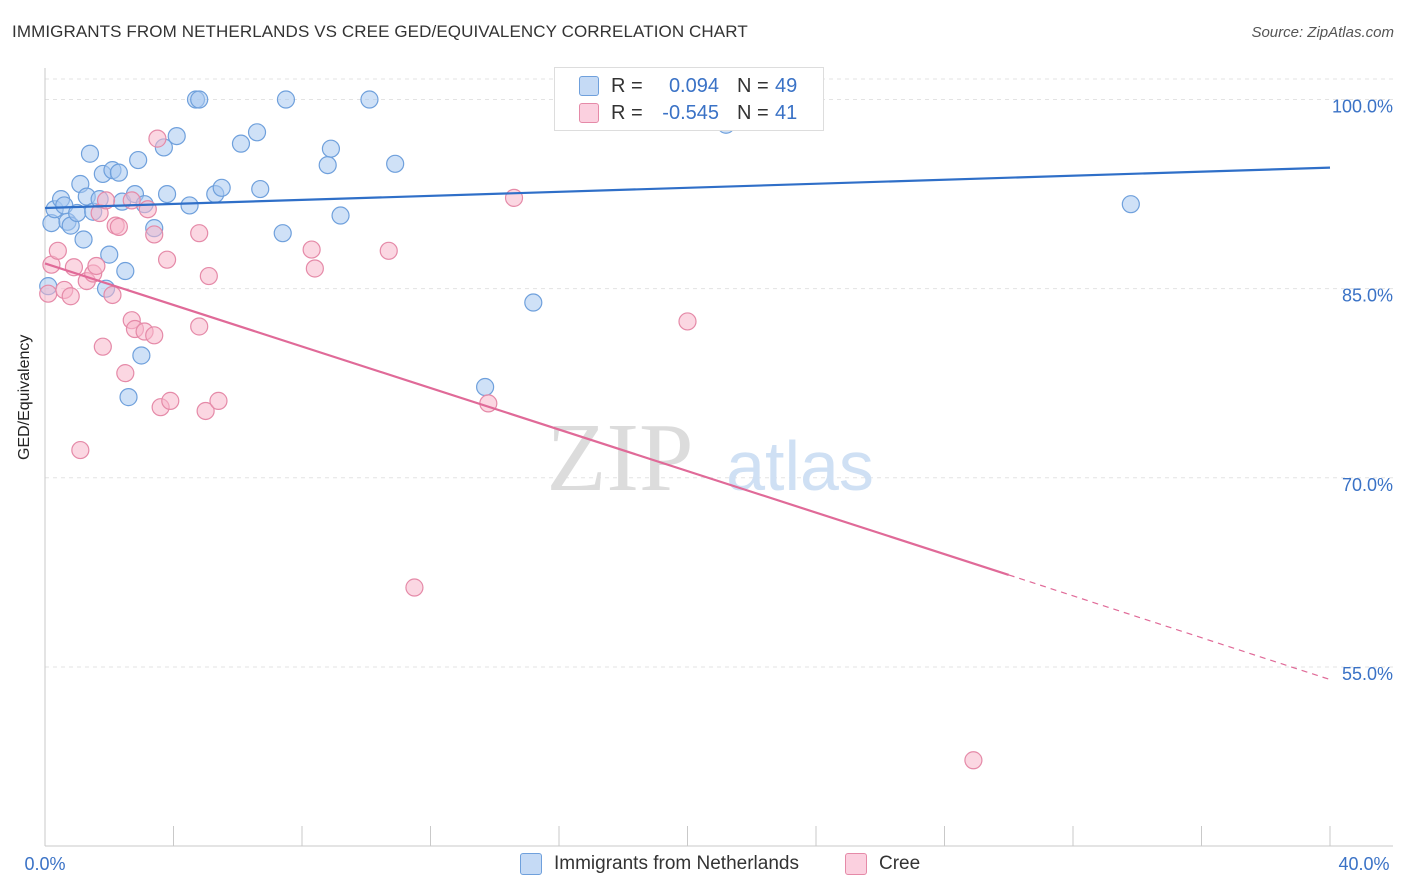  Describe the element at coordinates (1363, 864) in the screenshot. I see `x-tick-label: 40.0%` at that location.